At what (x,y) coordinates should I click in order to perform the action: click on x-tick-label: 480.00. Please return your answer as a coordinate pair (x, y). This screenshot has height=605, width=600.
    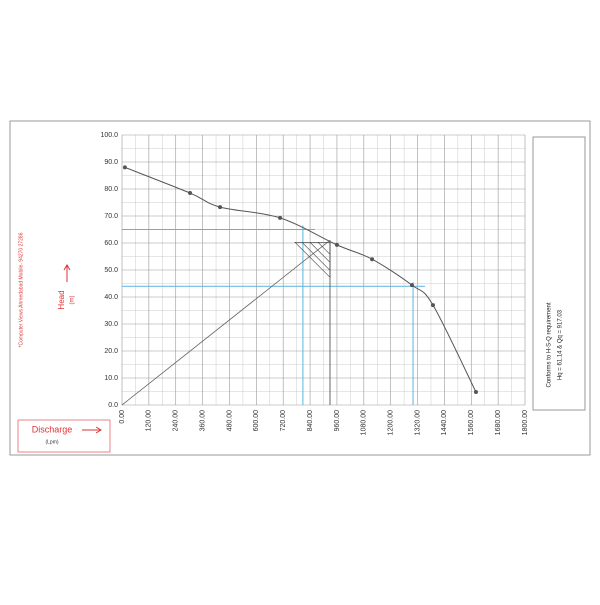
    Looking at the image, I should click on (229, 421).